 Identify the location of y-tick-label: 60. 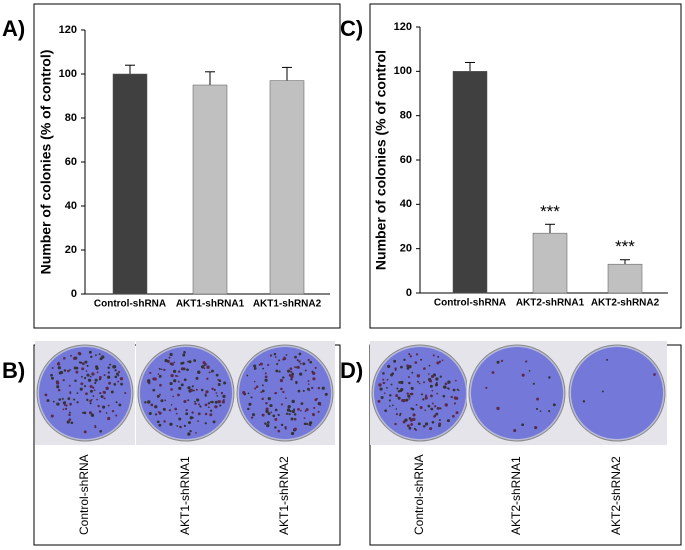
(406, 160).